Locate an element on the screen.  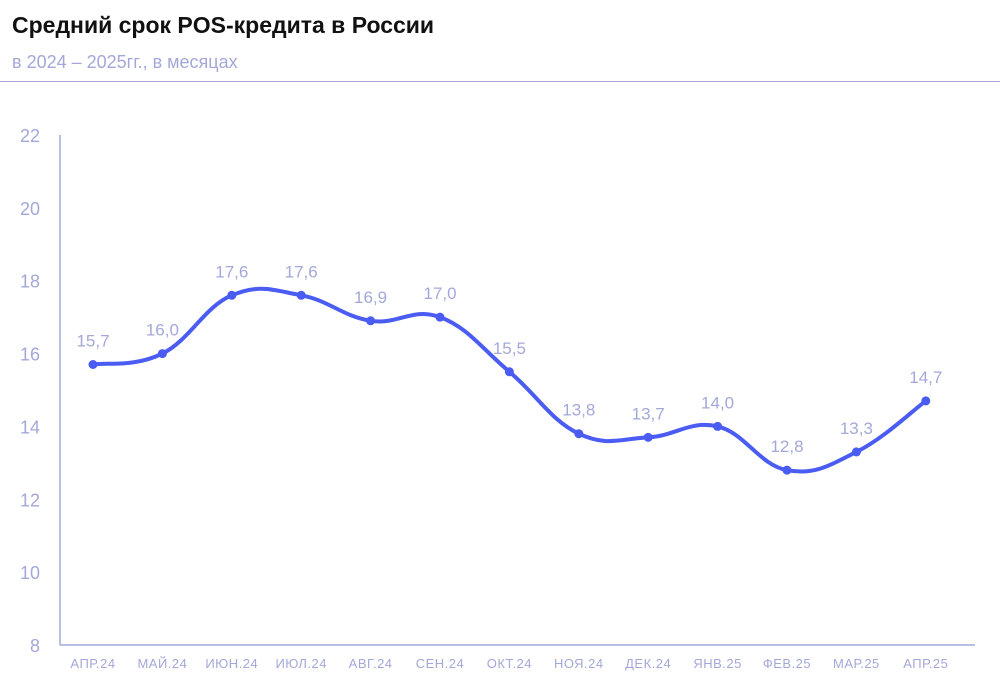
x-tick-label: ИЮН.24 is located at coordinates (231, 663).